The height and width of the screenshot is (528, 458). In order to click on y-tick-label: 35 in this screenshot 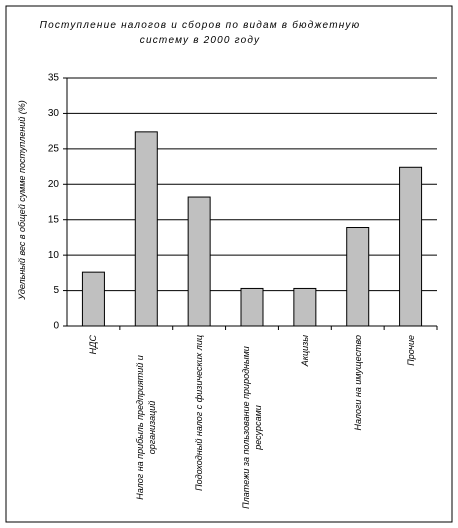, I will do `click(54, 78)`.